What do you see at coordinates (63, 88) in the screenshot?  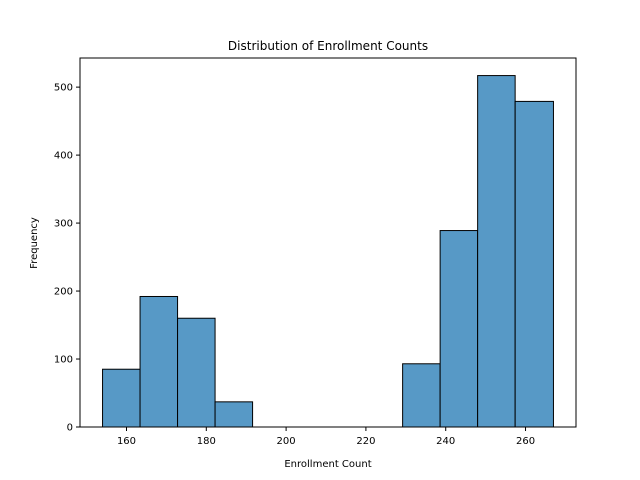 I see `y-tick-label: 500` at bounding box center [63, 88].